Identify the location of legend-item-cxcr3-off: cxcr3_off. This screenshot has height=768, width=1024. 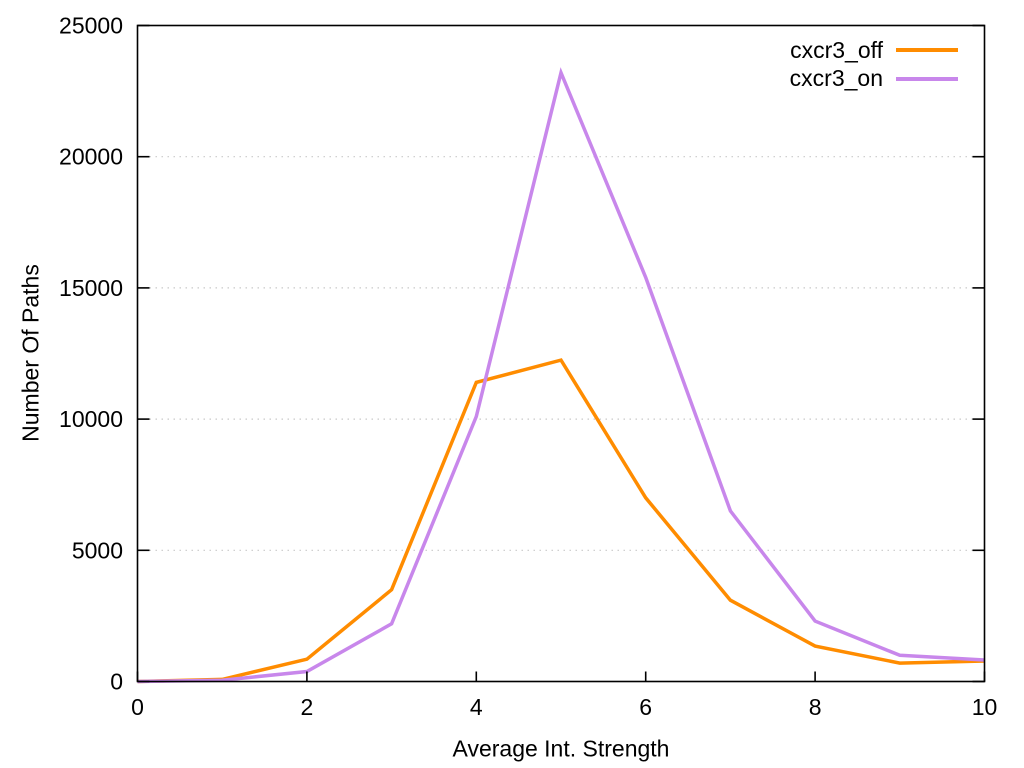
(874, 50).